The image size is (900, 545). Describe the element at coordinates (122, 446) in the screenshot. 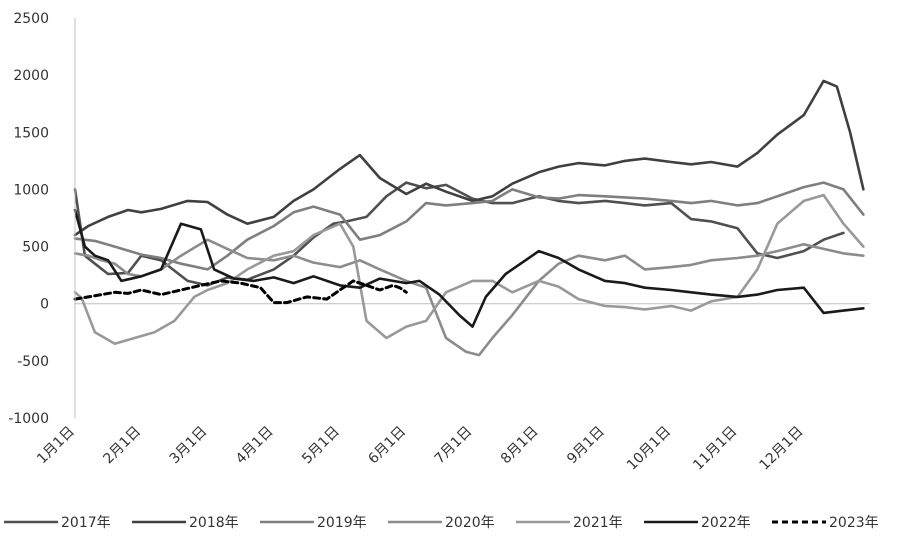

I see `x-tick-label: 2月1日` at that location.